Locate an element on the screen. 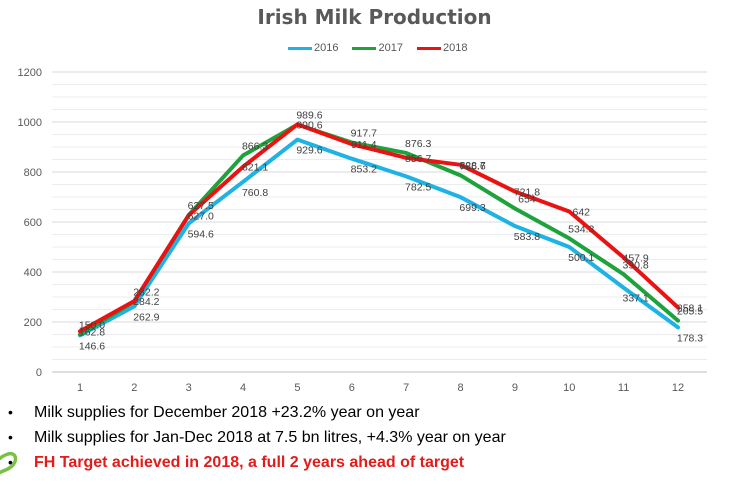 The width and height of the screenshot is (749, 486). legend-swatch-2016 is located at coordinates (300, 48).